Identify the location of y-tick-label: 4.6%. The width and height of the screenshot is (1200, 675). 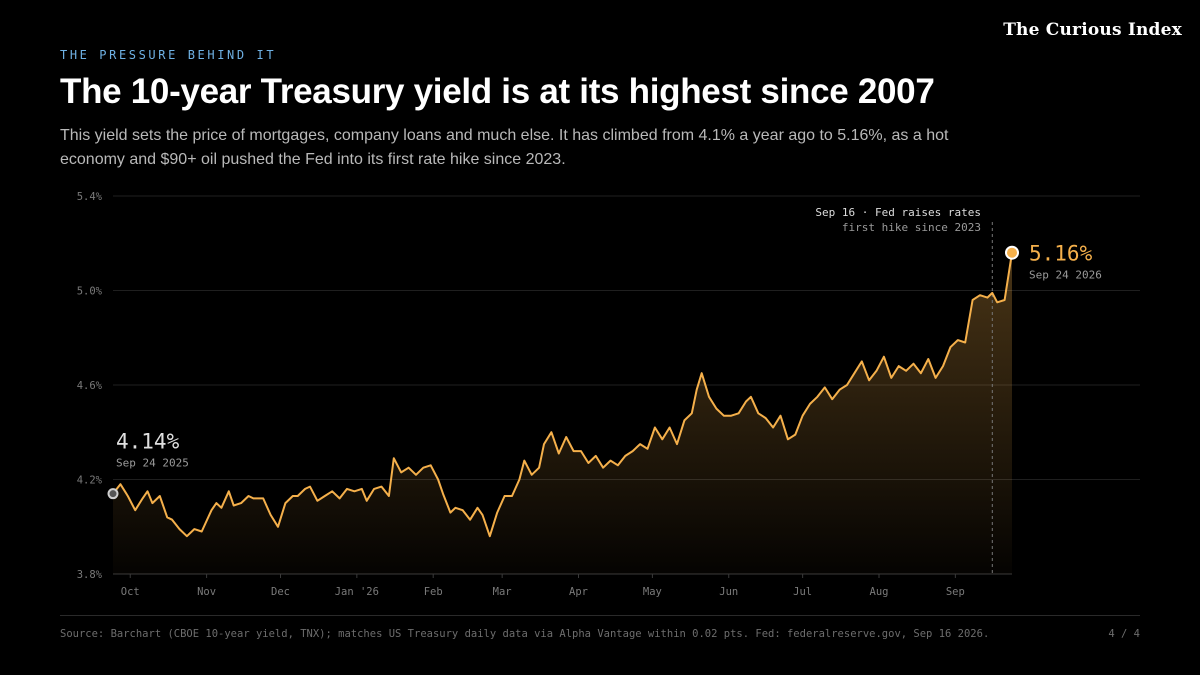
(90, 386).